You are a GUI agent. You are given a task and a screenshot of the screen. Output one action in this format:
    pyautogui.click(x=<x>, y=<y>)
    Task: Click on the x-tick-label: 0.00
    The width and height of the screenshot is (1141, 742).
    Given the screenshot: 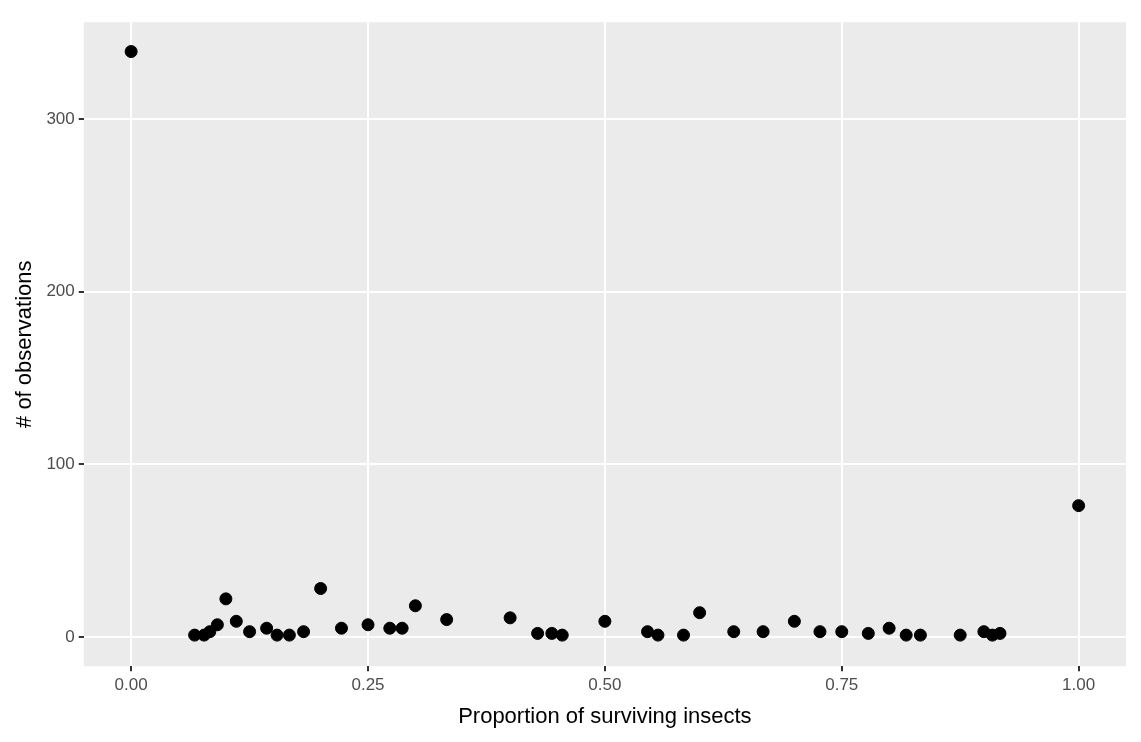 What is the action you would take?
    pyautogui.click(x=131, y=685)
    